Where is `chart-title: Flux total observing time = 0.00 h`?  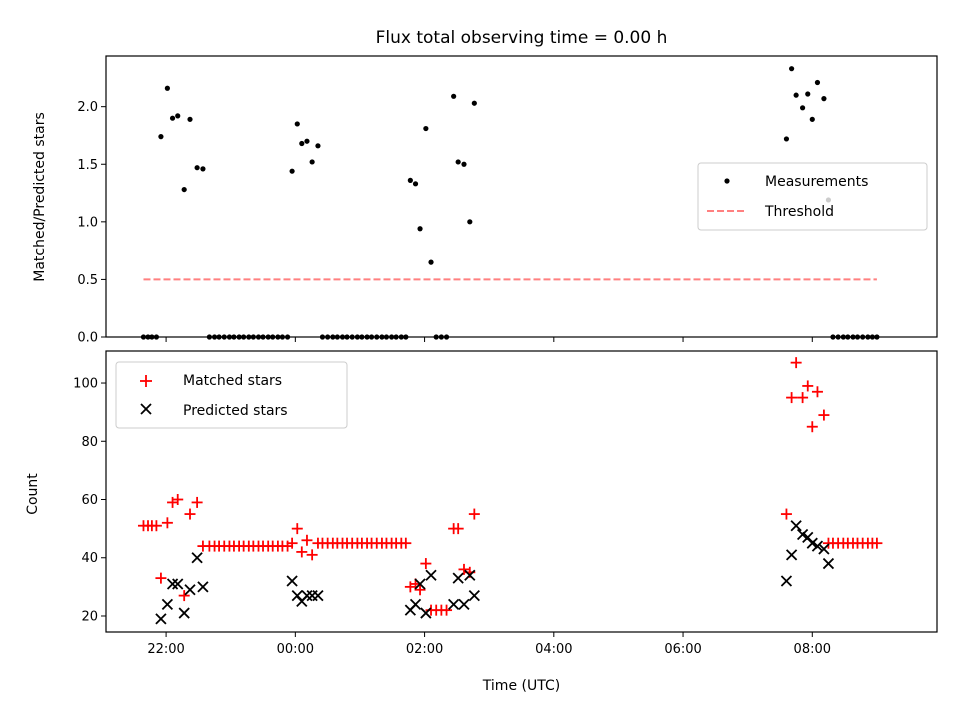 chart-title: Flux total observing time = 0.00 h is located at coordinates (522, 38).